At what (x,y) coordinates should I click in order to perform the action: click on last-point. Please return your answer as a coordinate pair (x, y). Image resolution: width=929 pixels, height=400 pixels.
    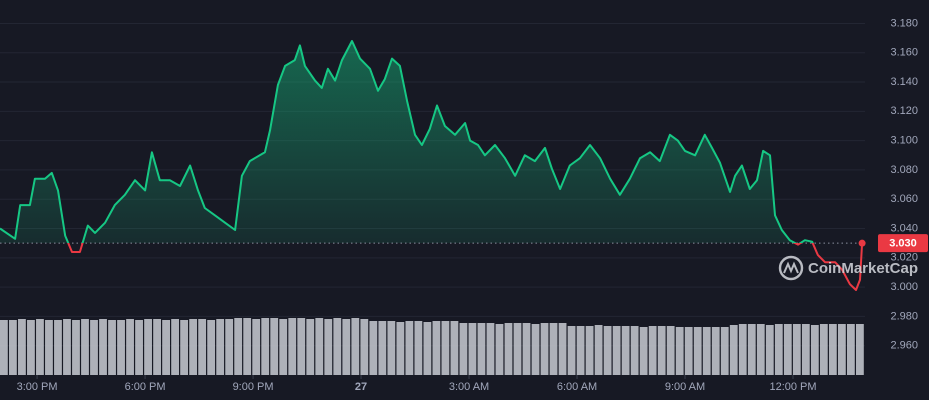
    Looking at the image, I should click on (862, 243).